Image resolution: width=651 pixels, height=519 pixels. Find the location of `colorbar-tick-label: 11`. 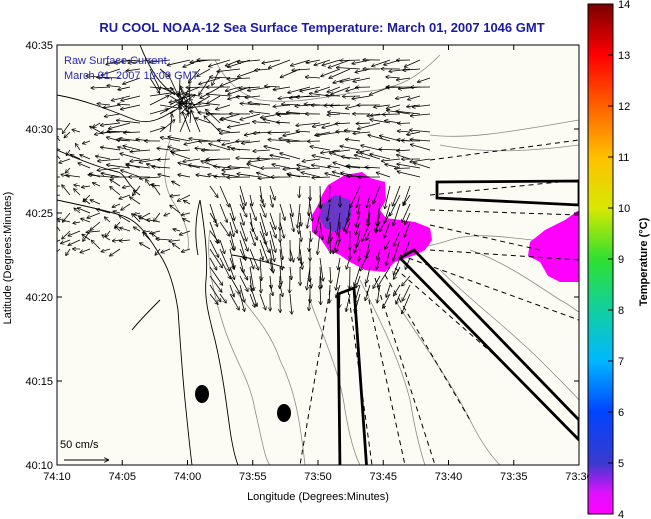

colorbar-tick-label: 11 is located at coordinates (623, 158).